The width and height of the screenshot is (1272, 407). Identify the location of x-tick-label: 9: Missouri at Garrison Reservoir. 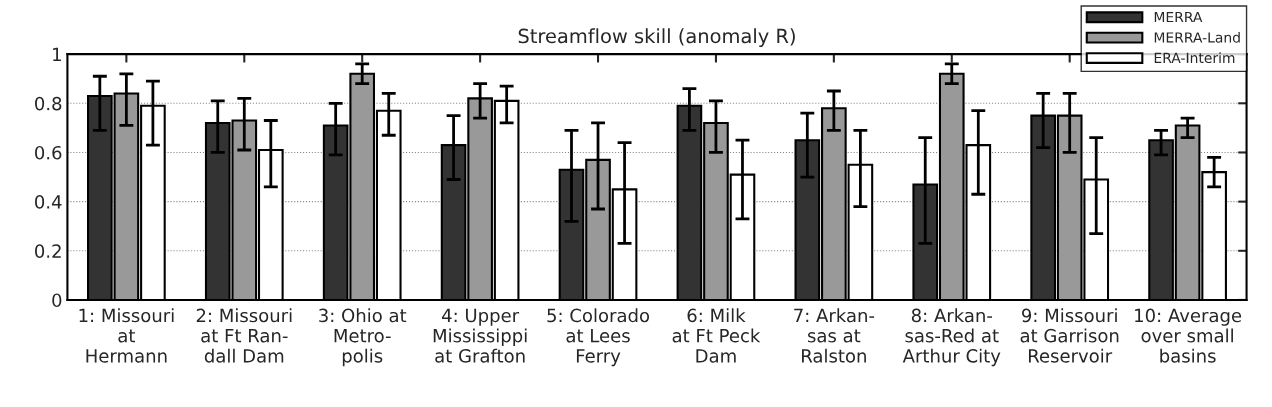
(1069, 335).